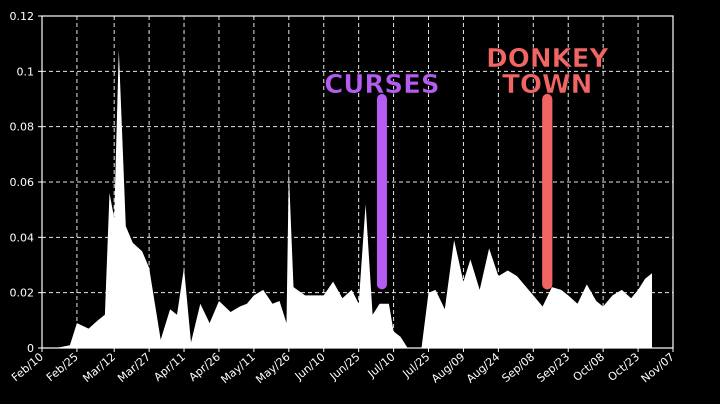  Describe the element at coordinates (26, 71) in the screenshot. I see `y-tick-label: 0.1` at that location.